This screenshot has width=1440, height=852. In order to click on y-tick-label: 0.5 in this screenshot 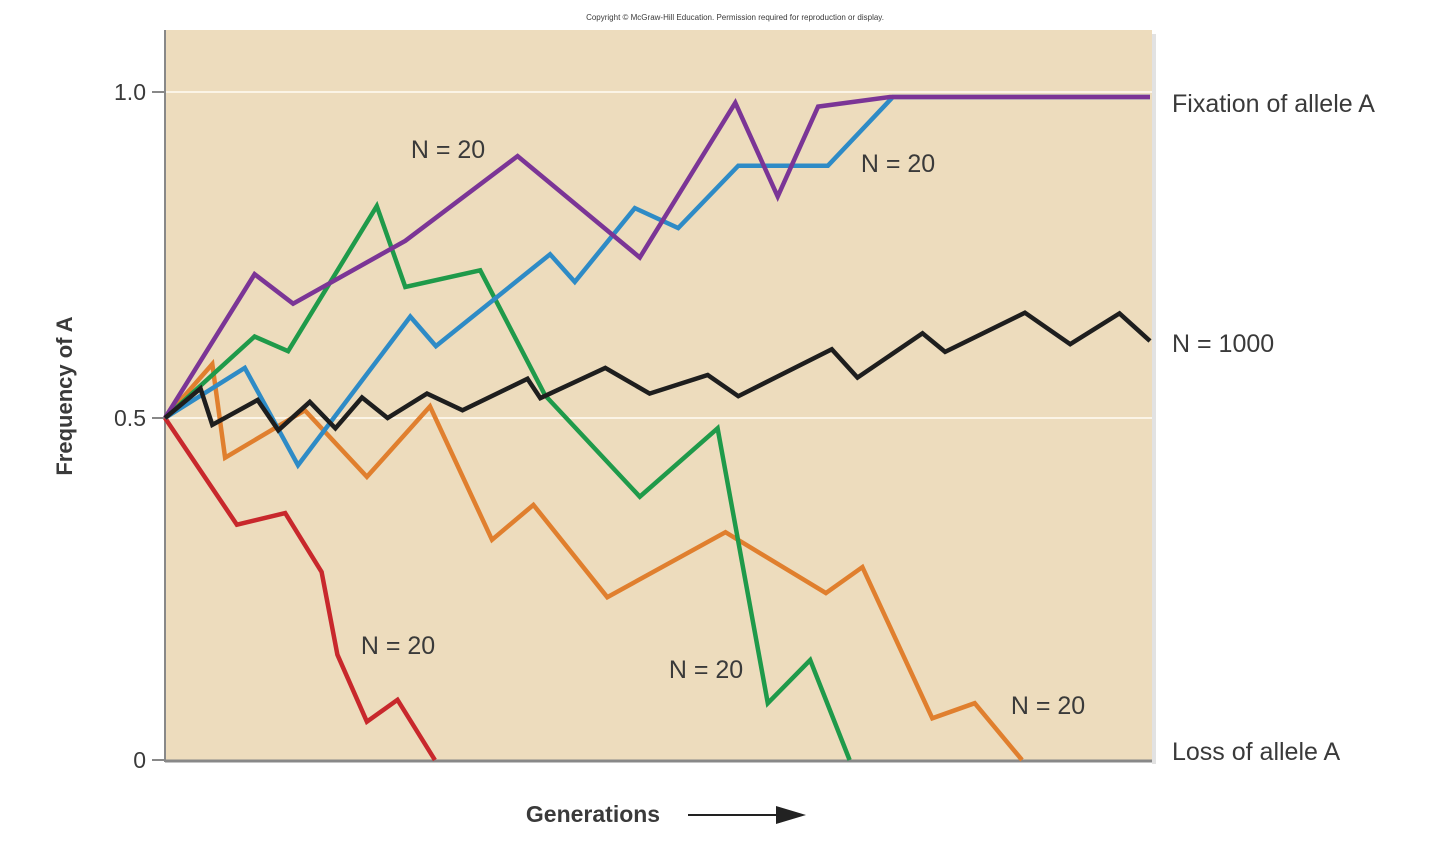, I will do `click(130, 418)`.